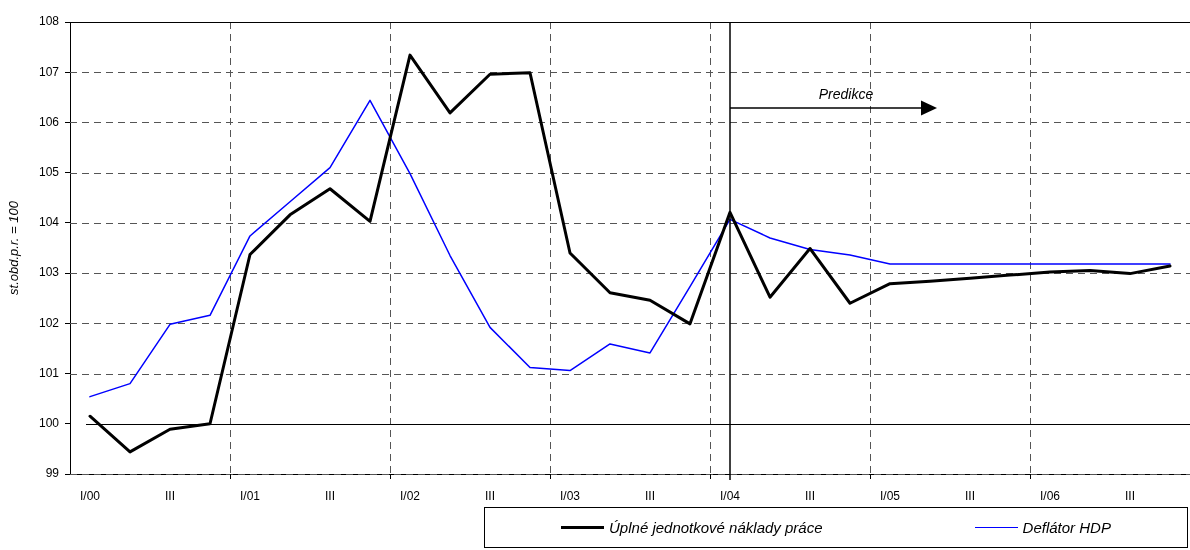 This screenshot has height=550, width=1190. Describe the element at coordinates (14, 247) in the screenshot. I see `y-axis-title: st.obd.p.r. = 100` at that location.